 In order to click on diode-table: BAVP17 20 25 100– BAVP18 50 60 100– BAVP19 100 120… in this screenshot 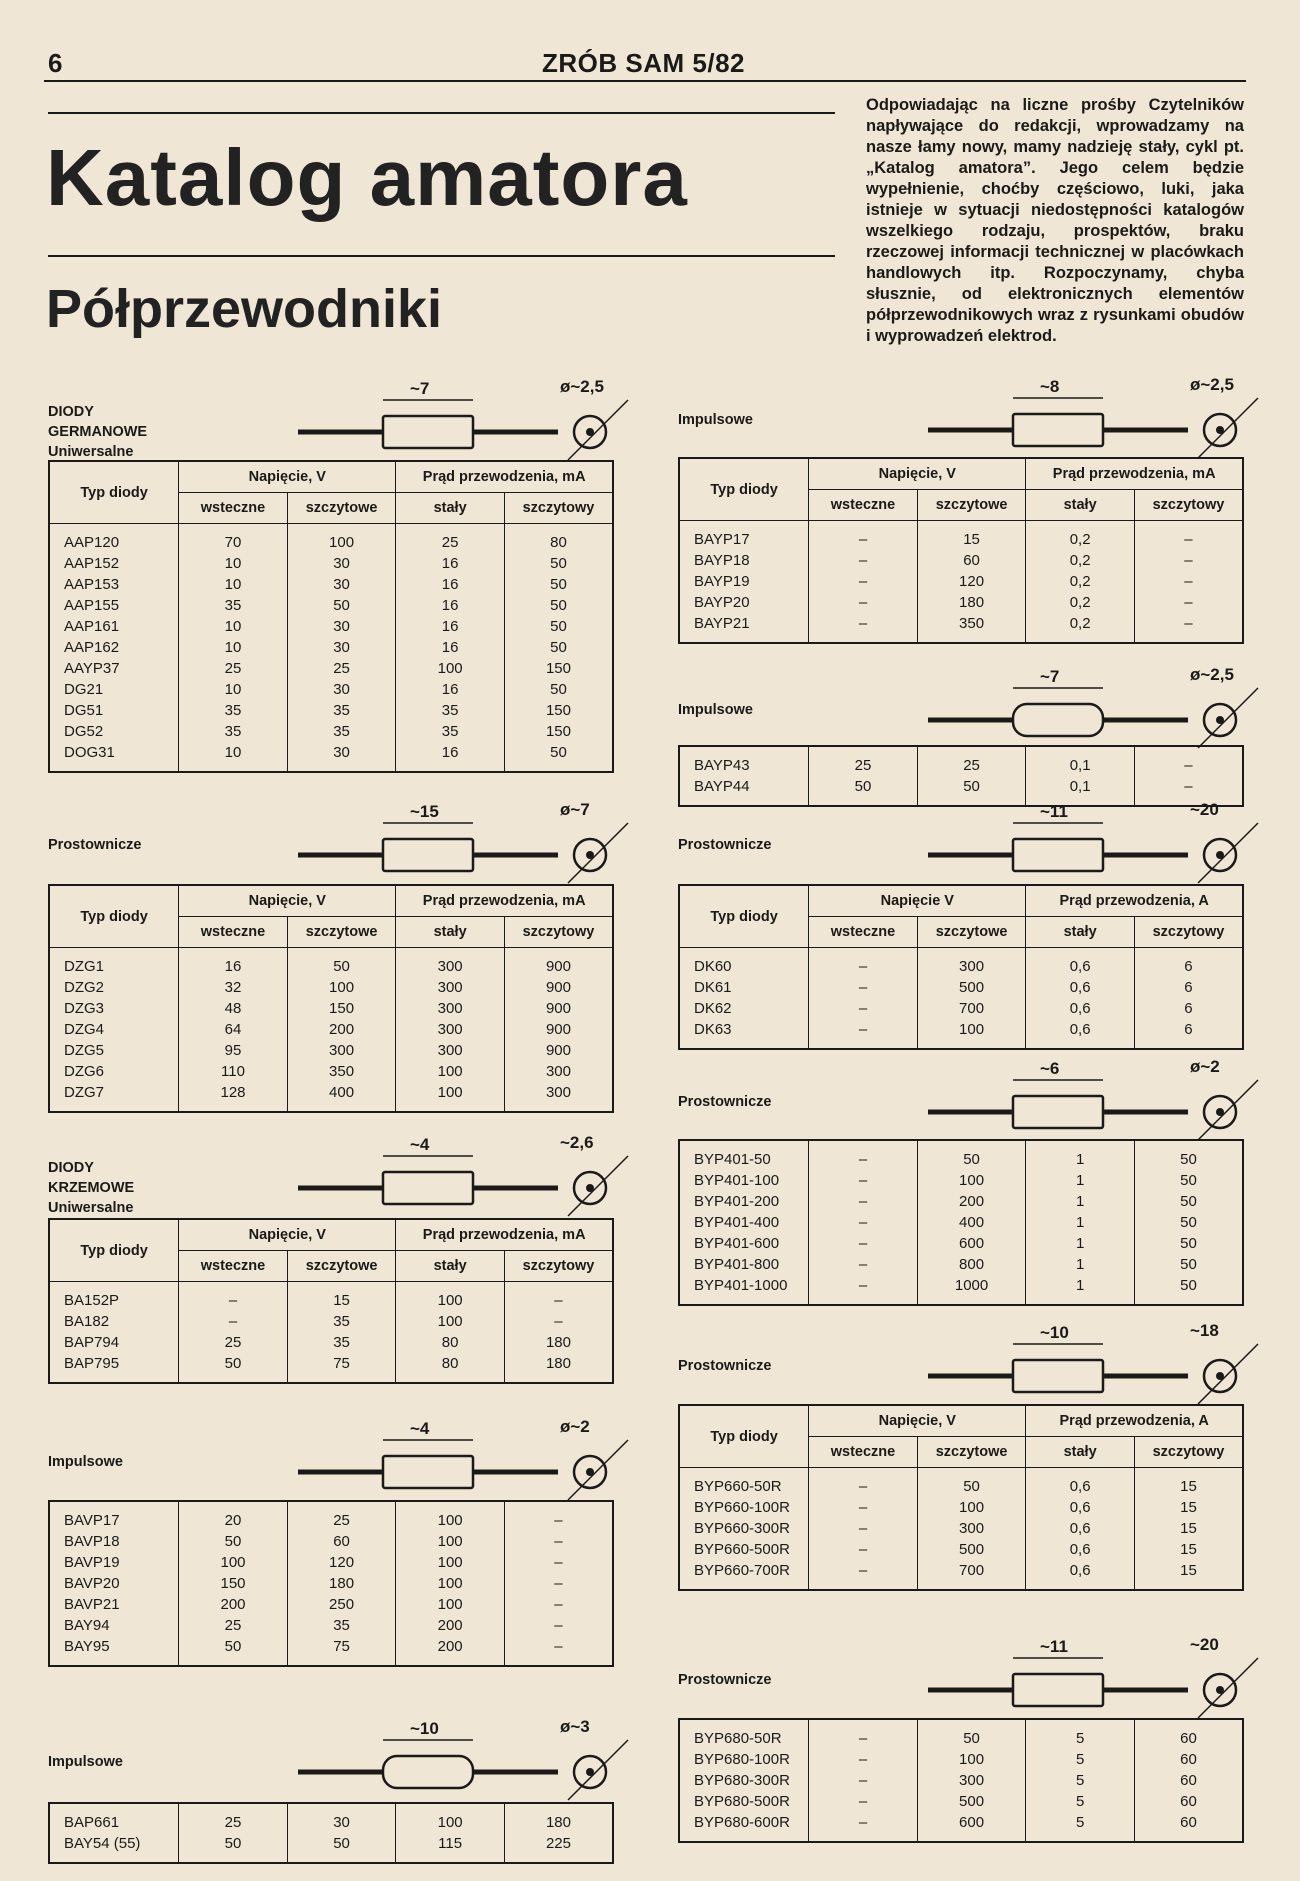, I will do `click(331, 1583)`.